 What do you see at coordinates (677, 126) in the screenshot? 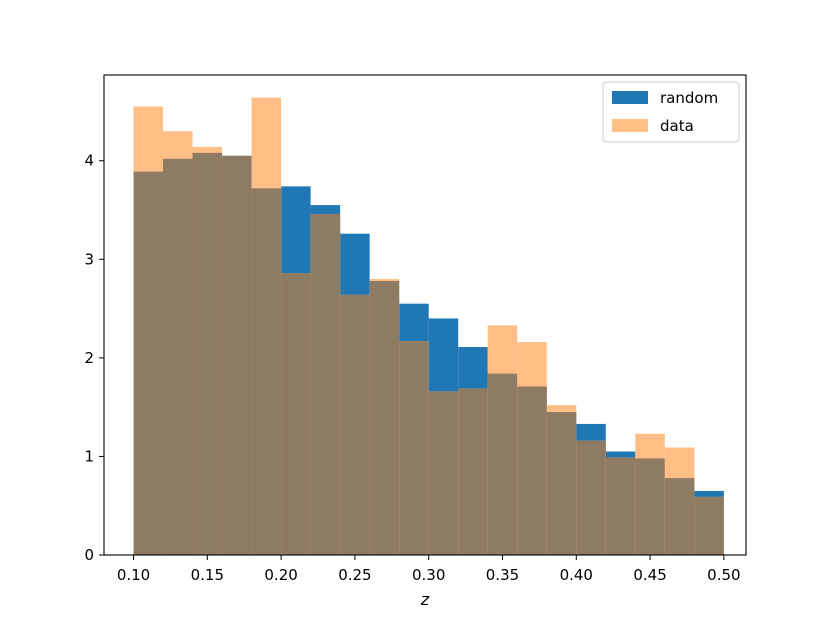
I see `legend-label-data: data` at bounding box center [677, 126].